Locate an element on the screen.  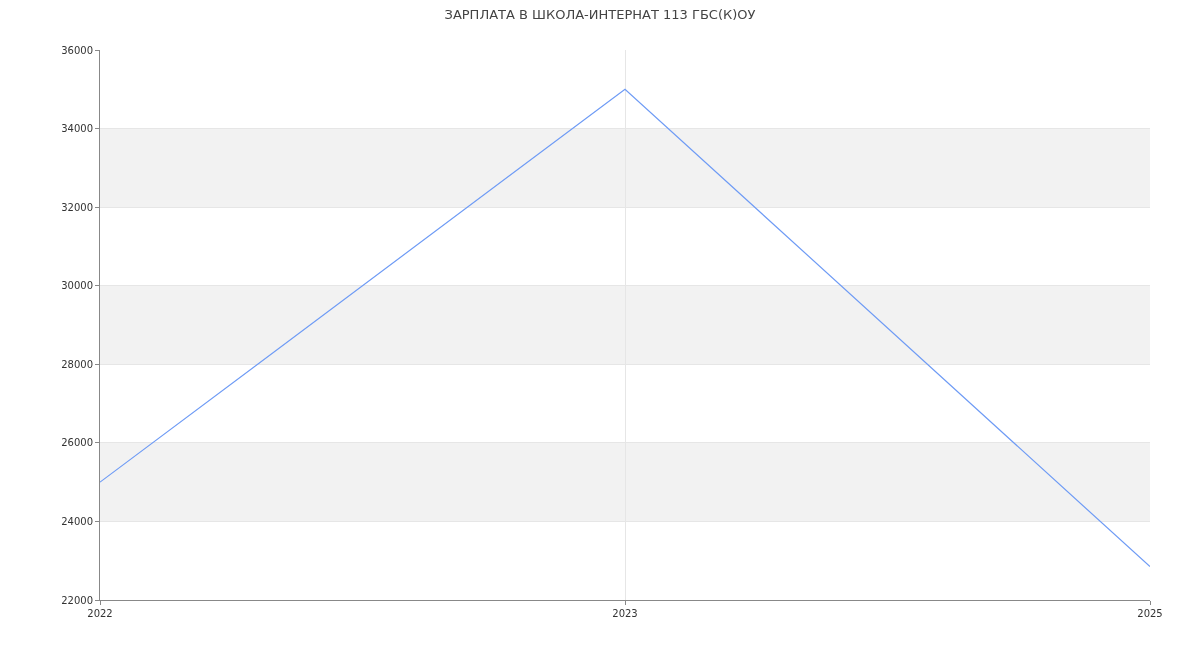
y-tick-label: 30000 is located at coordinates (77, 286).